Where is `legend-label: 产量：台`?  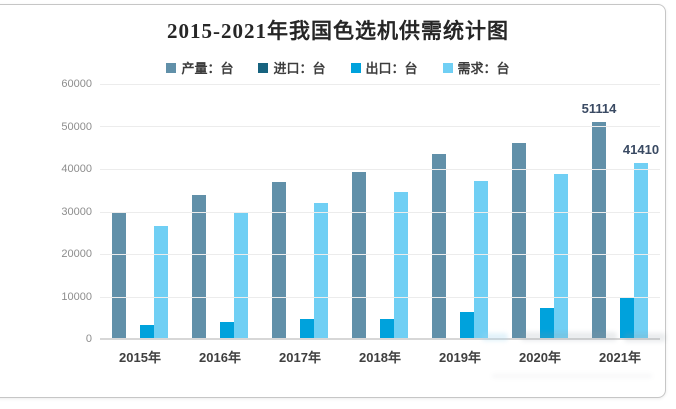 legend-label: 产量：台 is located at coordinates (207, 68).